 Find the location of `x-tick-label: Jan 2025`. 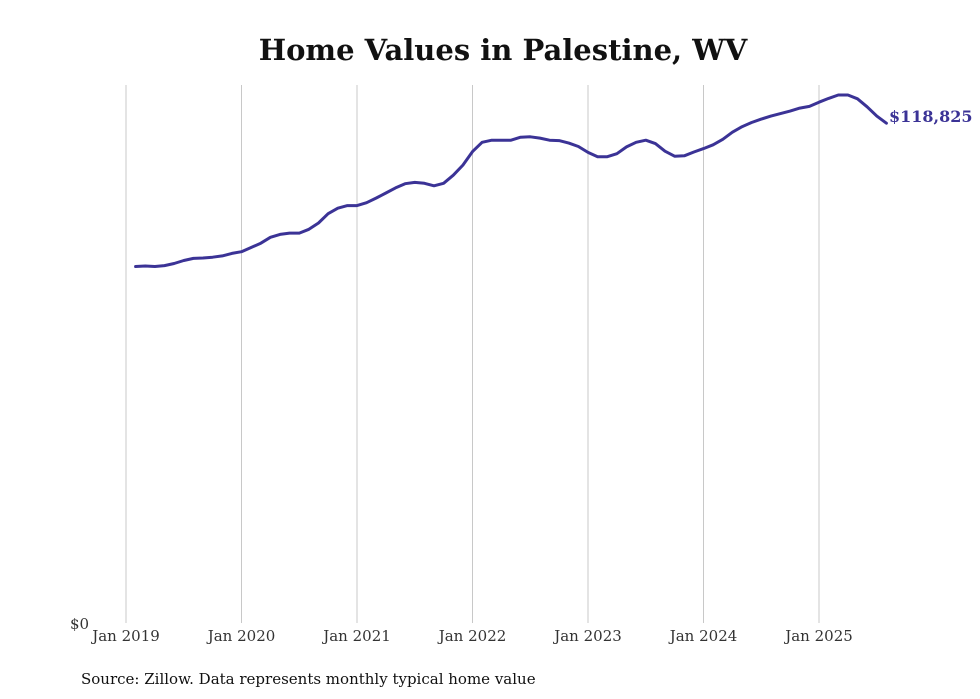

x-tick-label: Jan 2025 is located at coordinates (818, 636).